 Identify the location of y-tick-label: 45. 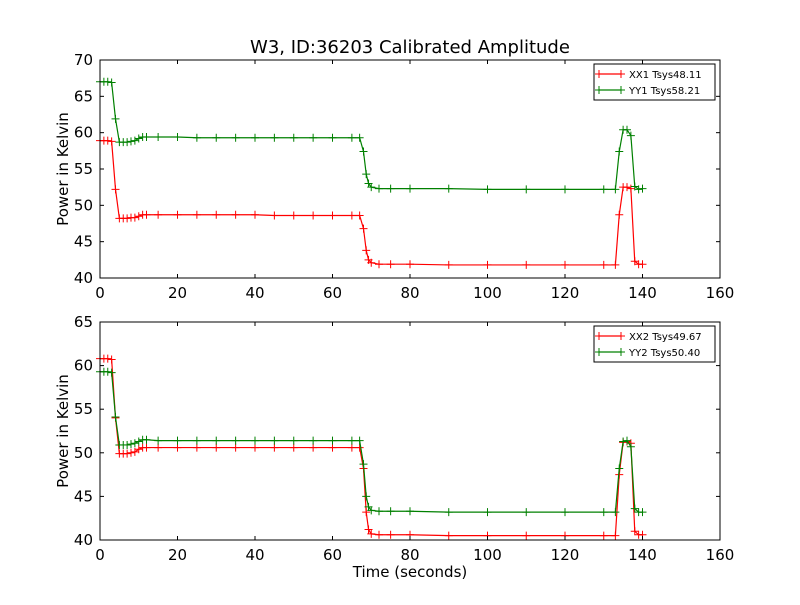
(83, 242).